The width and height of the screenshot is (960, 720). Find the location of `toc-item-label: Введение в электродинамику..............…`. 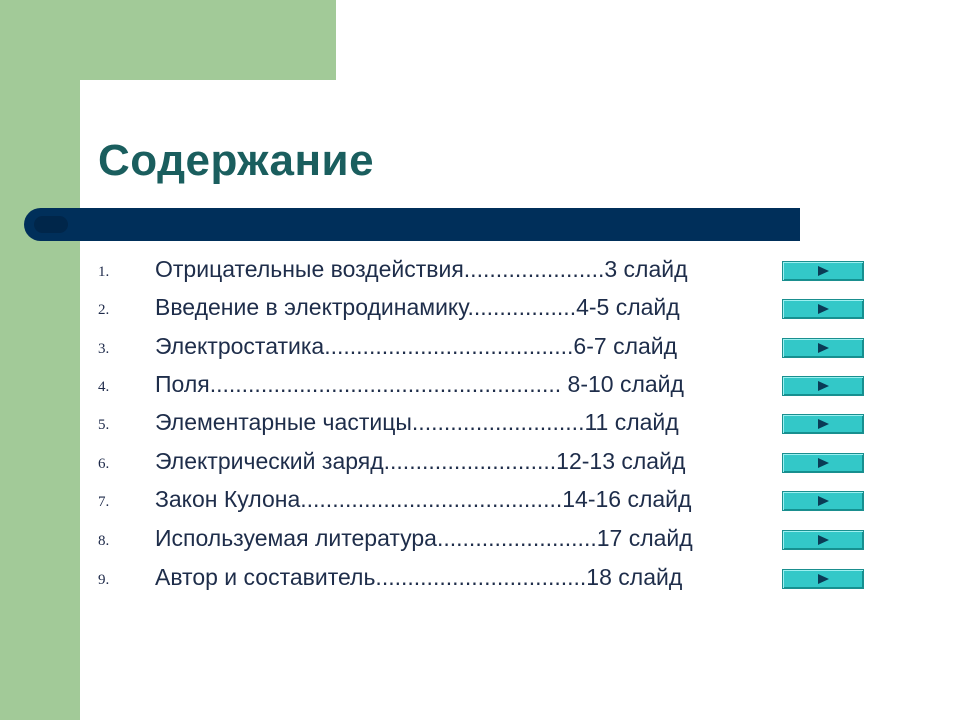

toc-item-label: Введение в электродинамику..............… is located at coordinates (417, 307).